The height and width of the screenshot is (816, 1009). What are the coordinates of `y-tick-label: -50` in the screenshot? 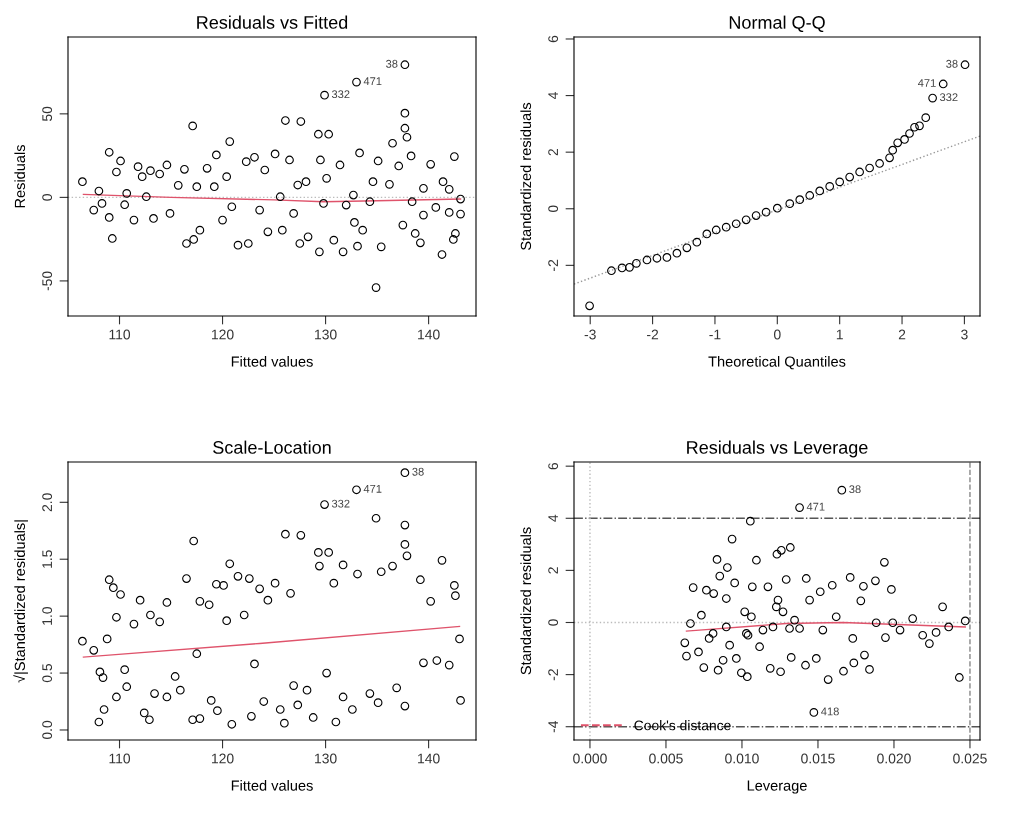 It's located at (47, 281).